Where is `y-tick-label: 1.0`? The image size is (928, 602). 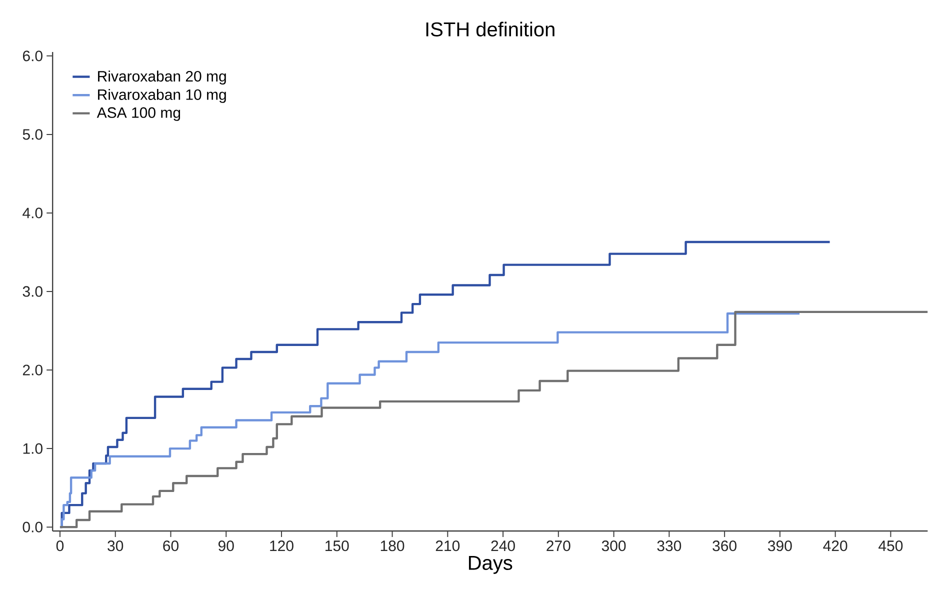 y-tick-label: 1.0 is located at coordinates (32, 448).